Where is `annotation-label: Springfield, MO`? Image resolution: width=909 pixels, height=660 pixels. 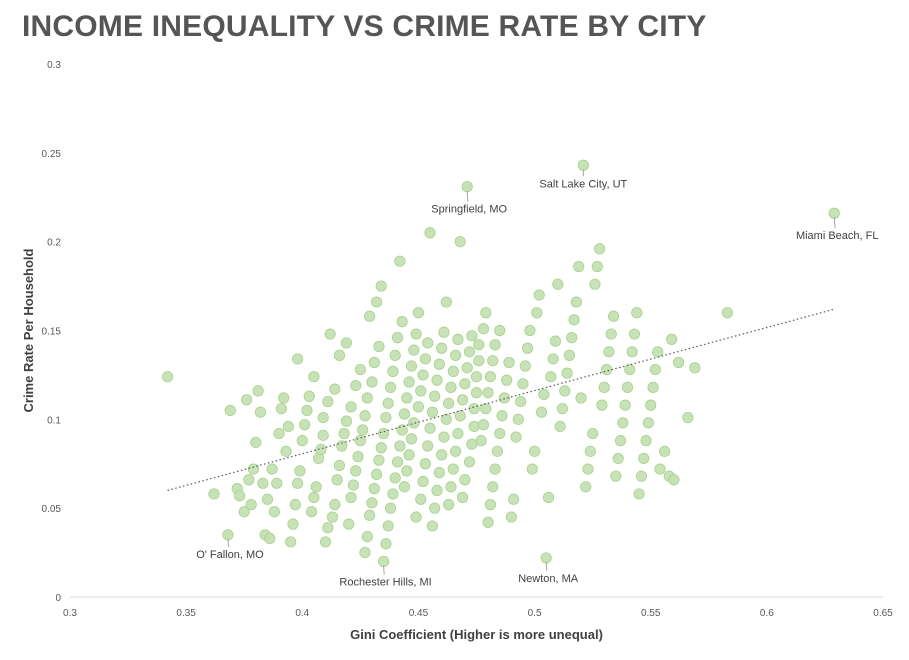
annotation-label: Springfield, MO is located at coordinates (469, 210).